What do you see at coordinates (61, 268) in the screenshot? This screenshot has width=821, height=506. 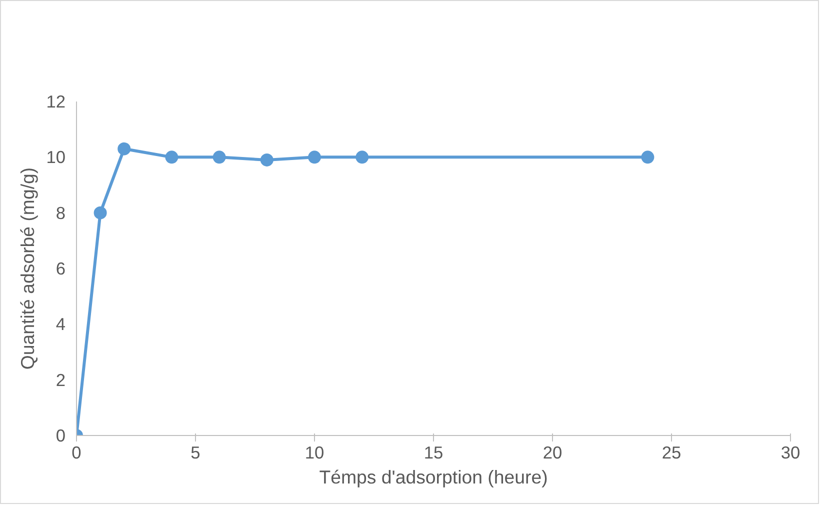 I see `y-tick-label: 6` at bounding box center [61, 268].